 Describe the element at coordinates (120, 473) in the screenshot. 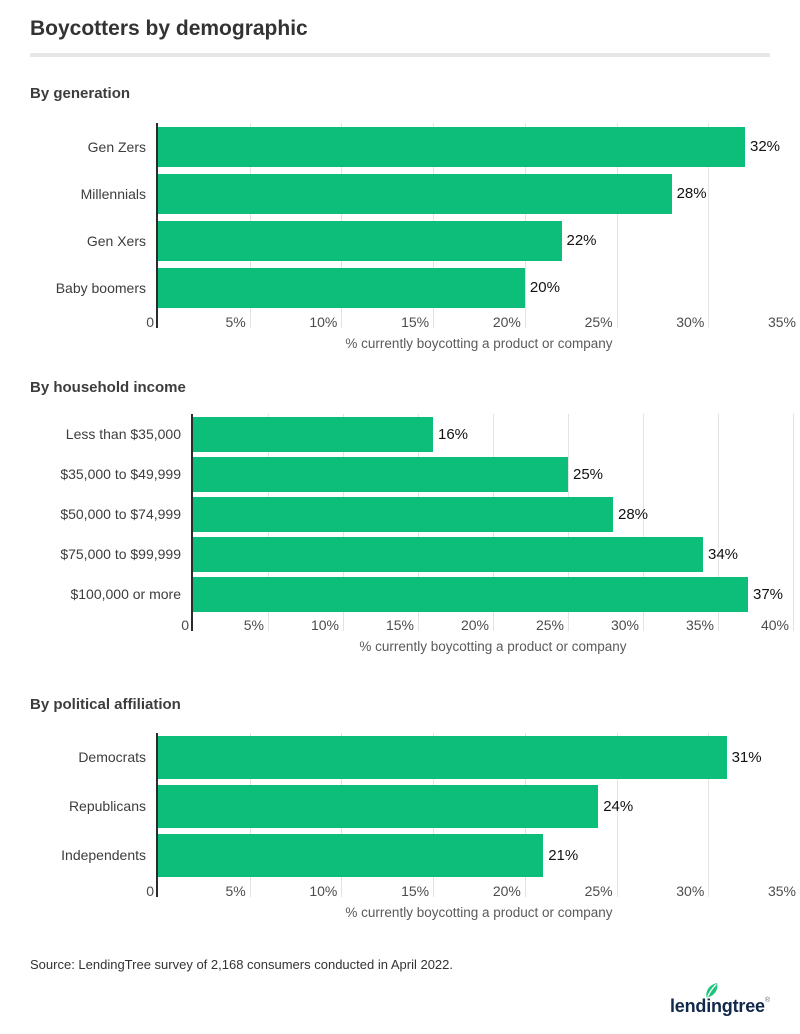

I see `category-label: $35,000 to $49,999` at that location.